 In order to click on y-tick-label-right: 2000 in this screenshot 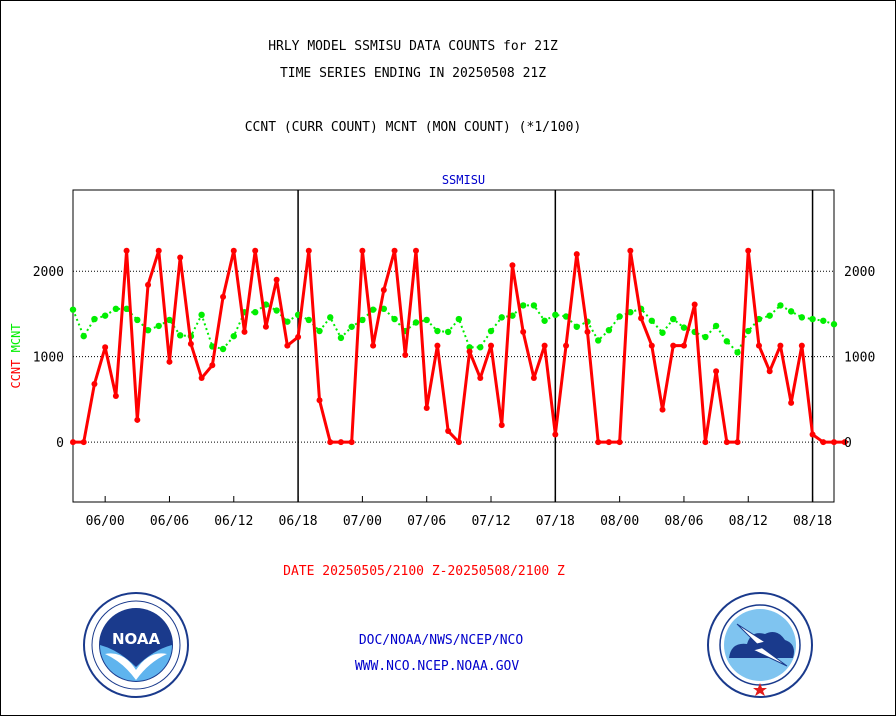, I will do `click(859, 272)`.